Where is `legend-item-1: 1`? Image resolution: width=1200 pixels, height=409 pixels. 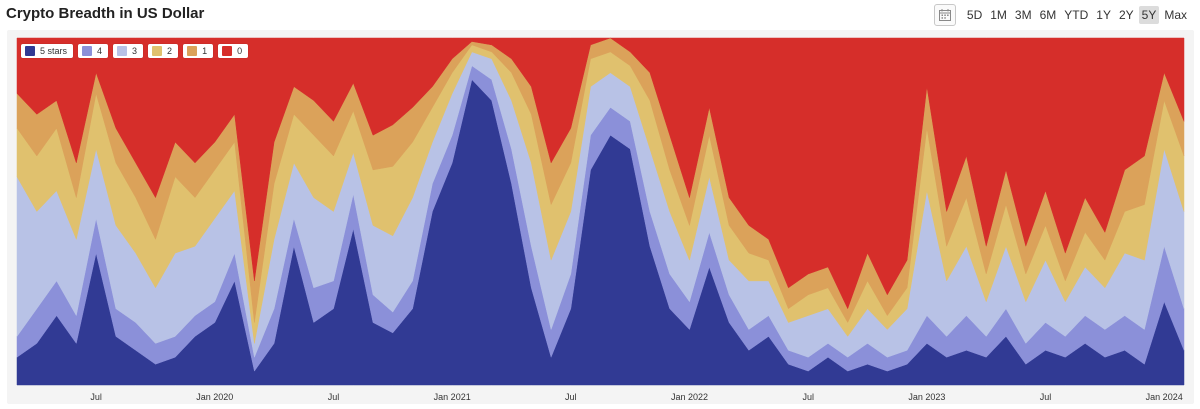
legend-item-1: 1 is located at coordinates (198, 51).